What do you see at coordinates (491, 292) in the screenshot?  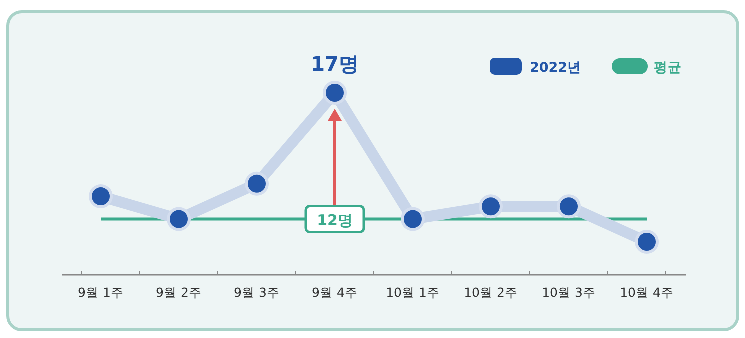 I see `x-tick-label: 10월 2주` at bounding box center [491, 292].